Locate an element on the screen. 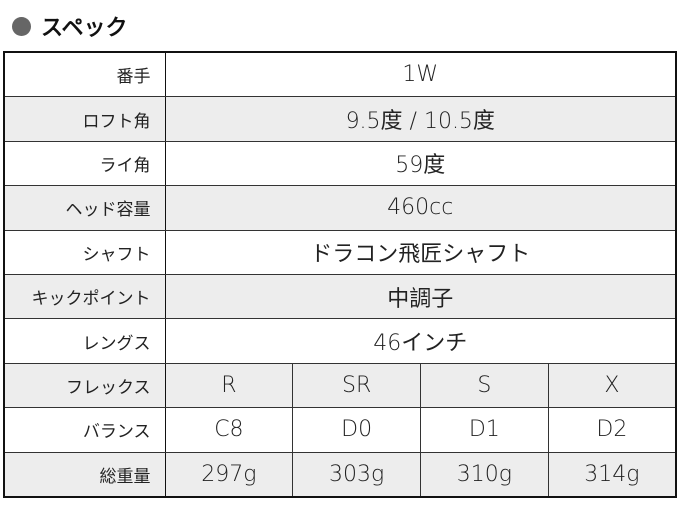 The image size is (680, 526). cell: SR is located at coordinates (356, 385).